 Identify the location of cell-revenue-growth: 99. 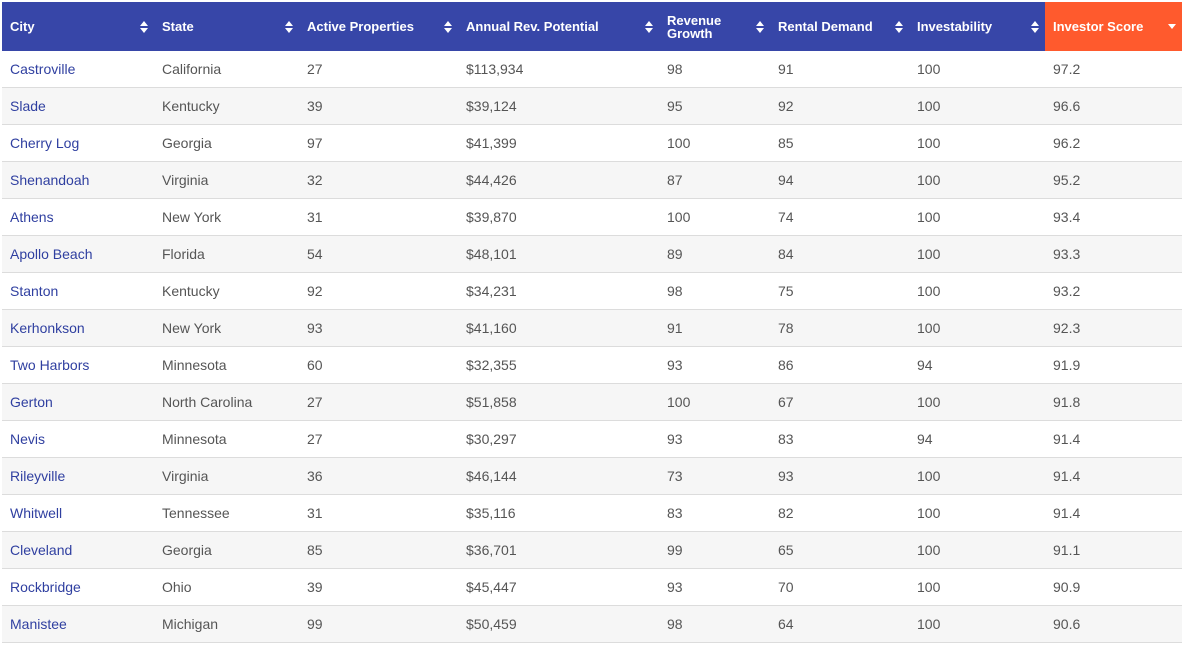
(714, 550).